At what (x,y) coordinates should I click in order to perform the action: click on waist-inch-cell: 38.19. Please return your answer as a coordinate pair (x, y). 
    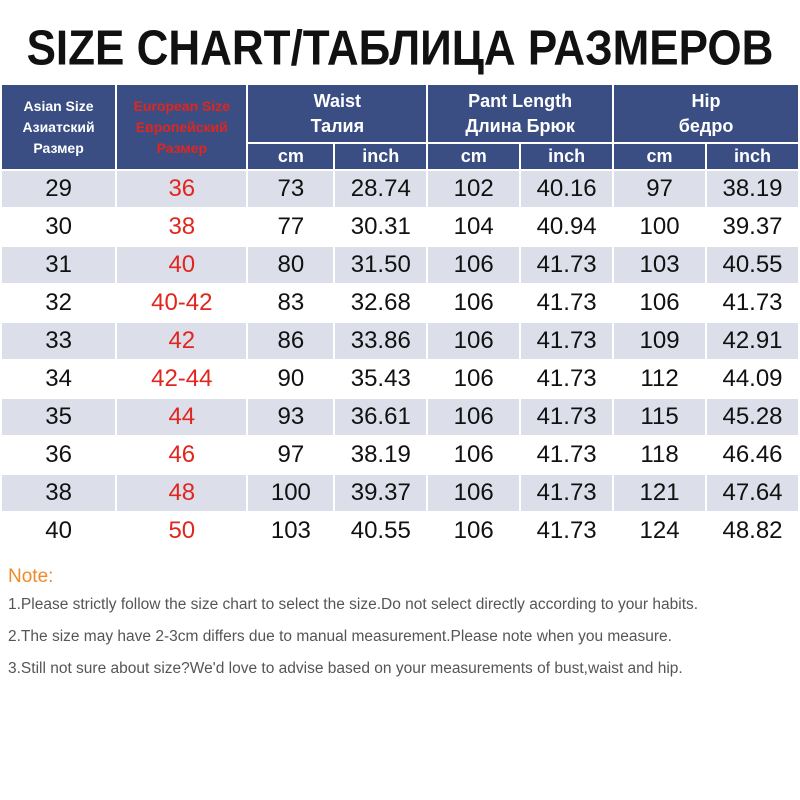
    Looking at the image, I should click on (381, 455).